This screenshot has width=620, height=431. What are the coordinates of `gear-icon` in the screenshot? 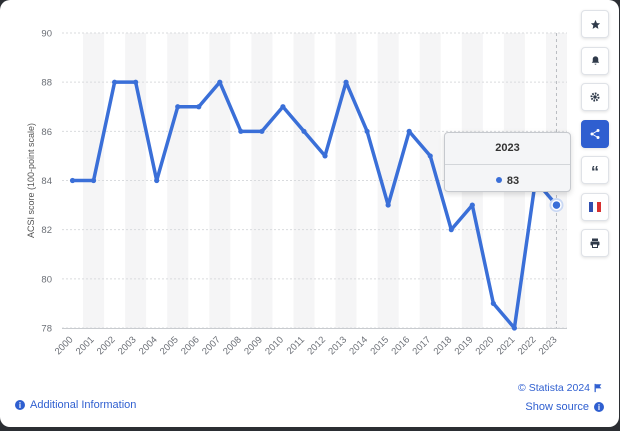 It's located at (595, 97).